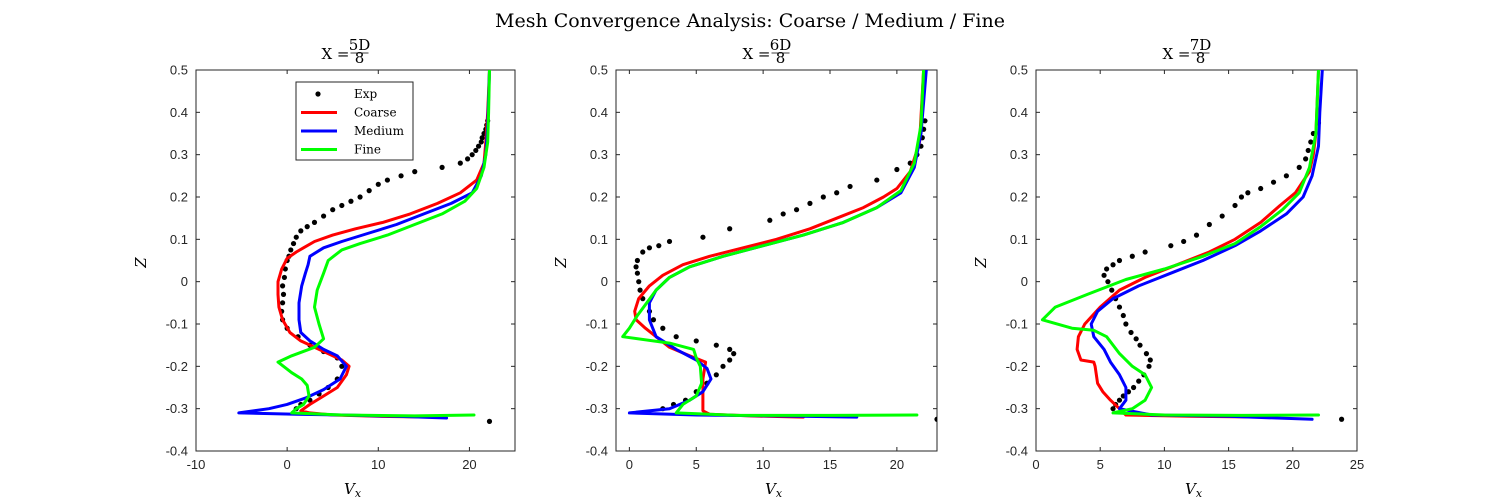 This screenshot has height=500, width=1500. Describe the element at coordinates (597, 451) in the screenshot. I see `y-tick-label: -0.4` at that location.